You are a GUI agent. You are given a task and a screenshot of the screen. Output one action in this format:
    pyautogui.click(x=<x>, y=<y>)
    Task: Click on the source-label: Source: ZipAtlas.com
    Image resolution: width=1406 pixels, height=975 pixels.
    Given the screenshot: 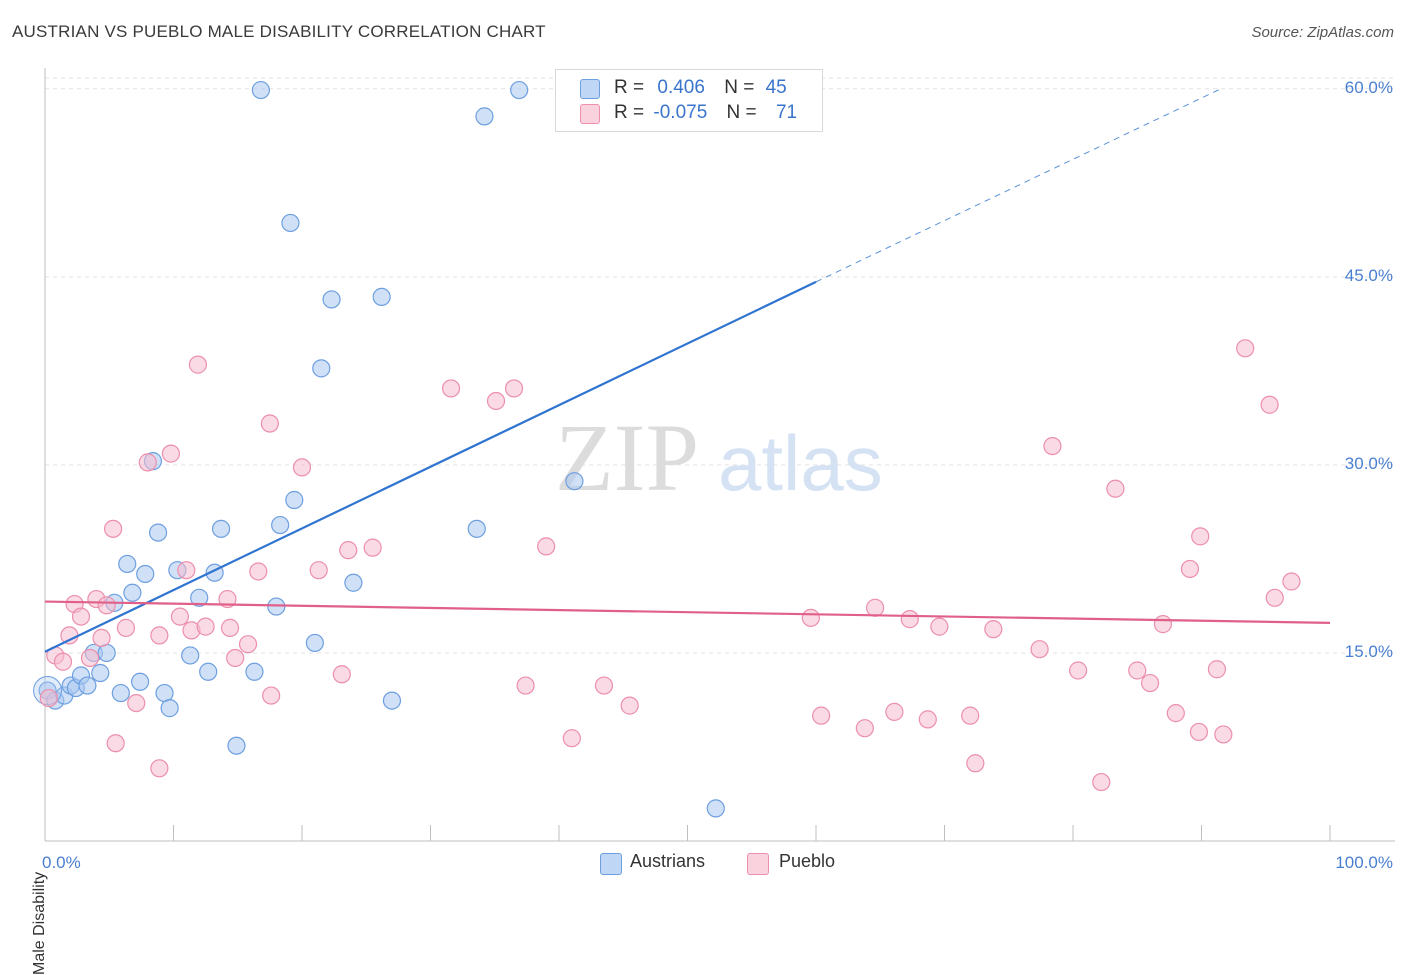 What is the action you would take?
    pyautogui.click(x=1322, y=32)
    